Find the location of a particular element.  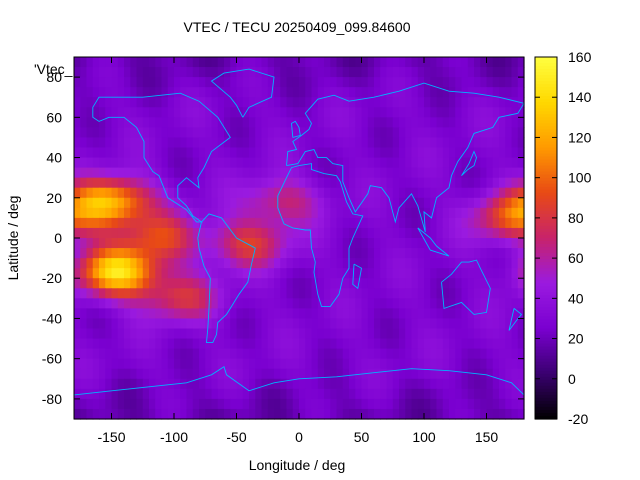

heatmap-cell-2012 is located at coordinates (502, 334).